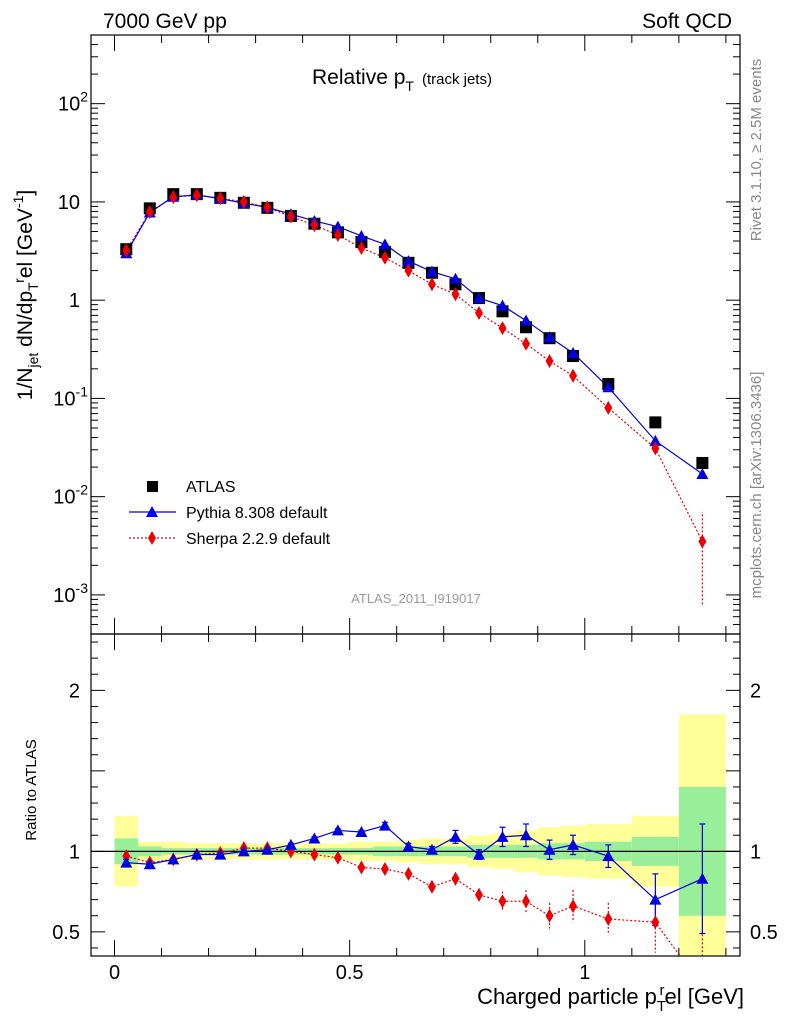  Describe the element at coordinates (152, 538) in the screenshot. I see `legend-marker-sherpa` at that location.